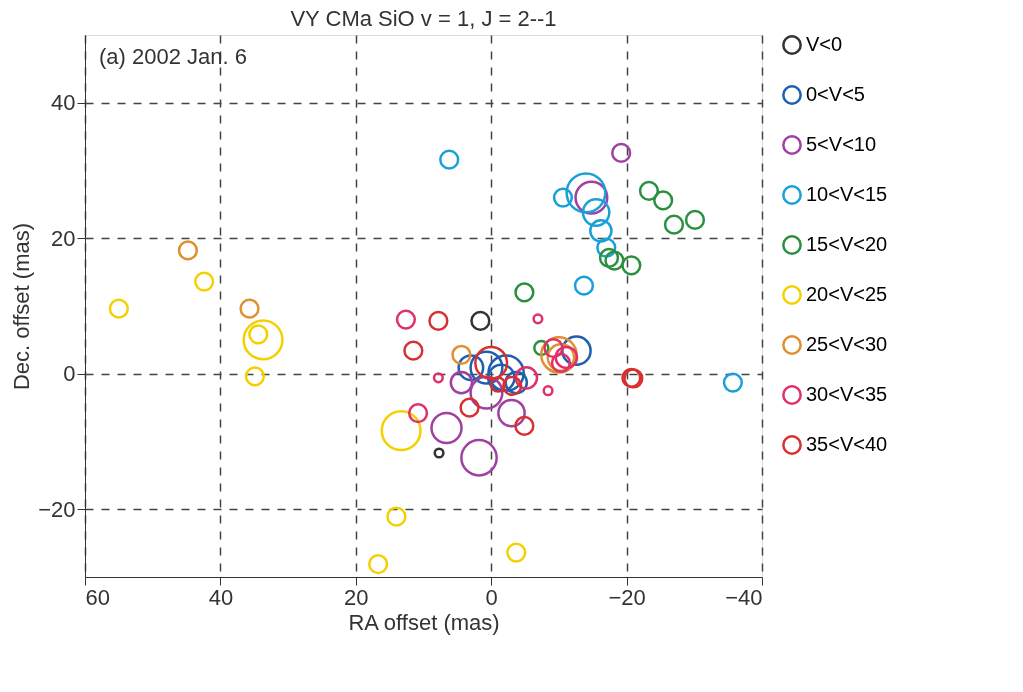  I want to click on x-tick-label: 40, so click(221, 597).